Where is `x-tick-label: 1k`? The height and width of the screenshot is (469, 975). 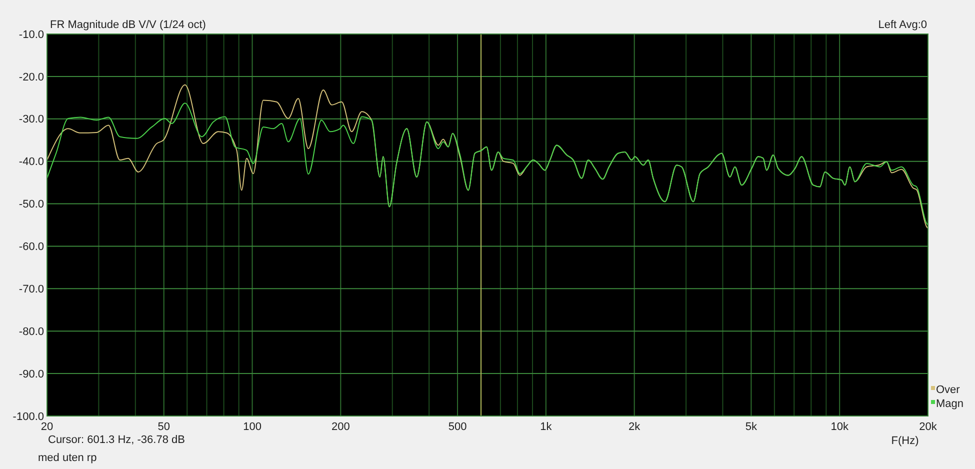 x-tick-label: 1k is located at coordinates (546, 427).